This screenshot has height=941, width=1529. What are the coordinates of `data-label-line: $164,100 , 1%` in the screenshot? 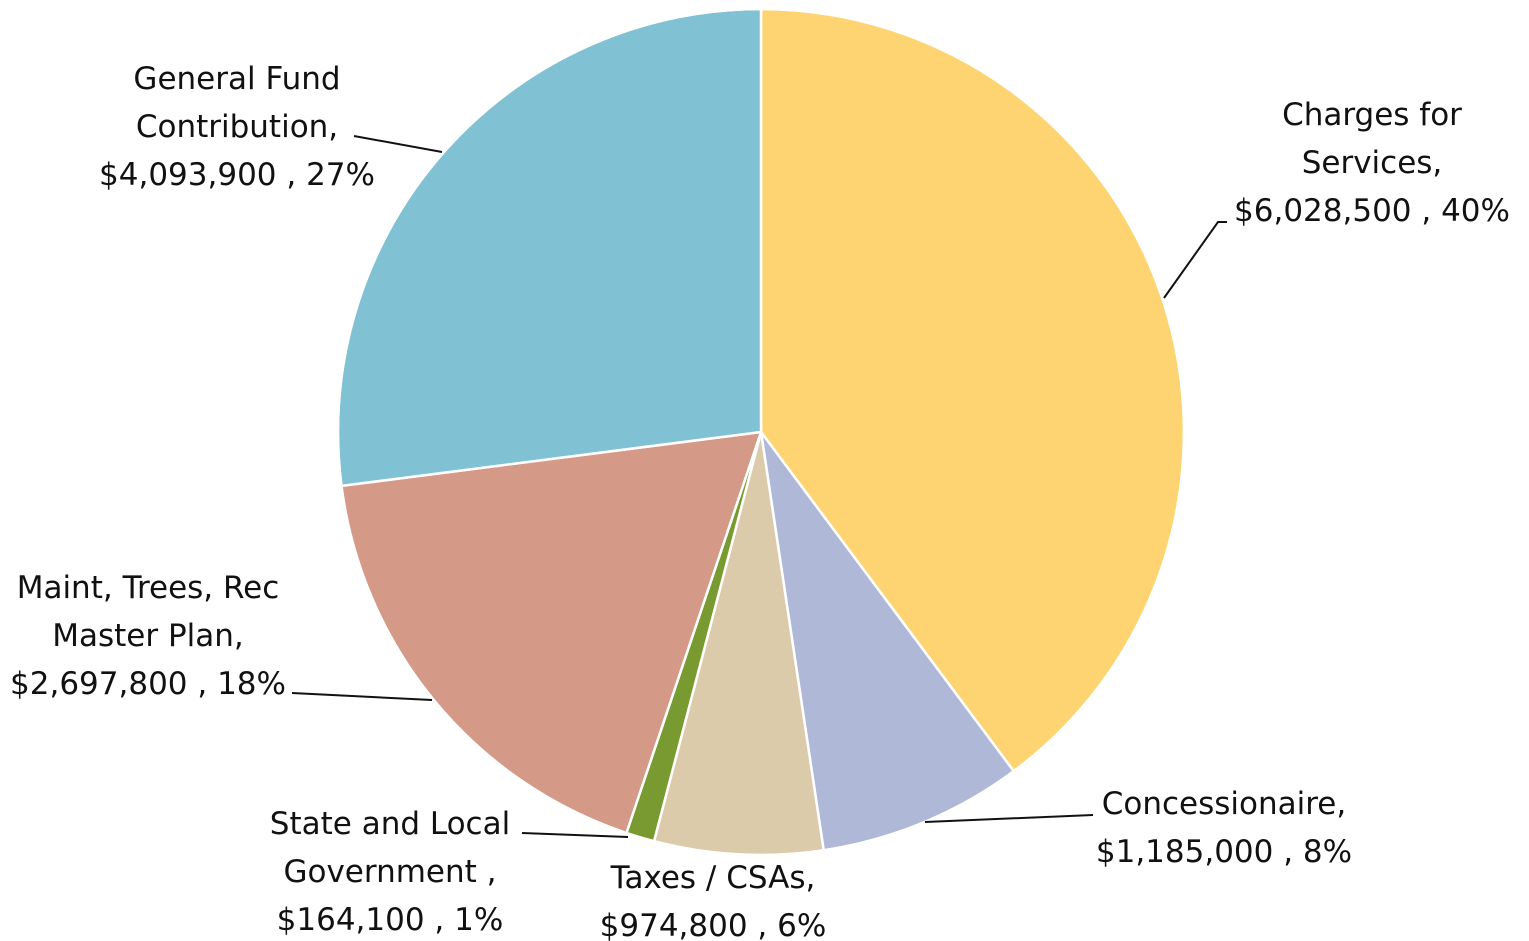 It's located at (390, 920).